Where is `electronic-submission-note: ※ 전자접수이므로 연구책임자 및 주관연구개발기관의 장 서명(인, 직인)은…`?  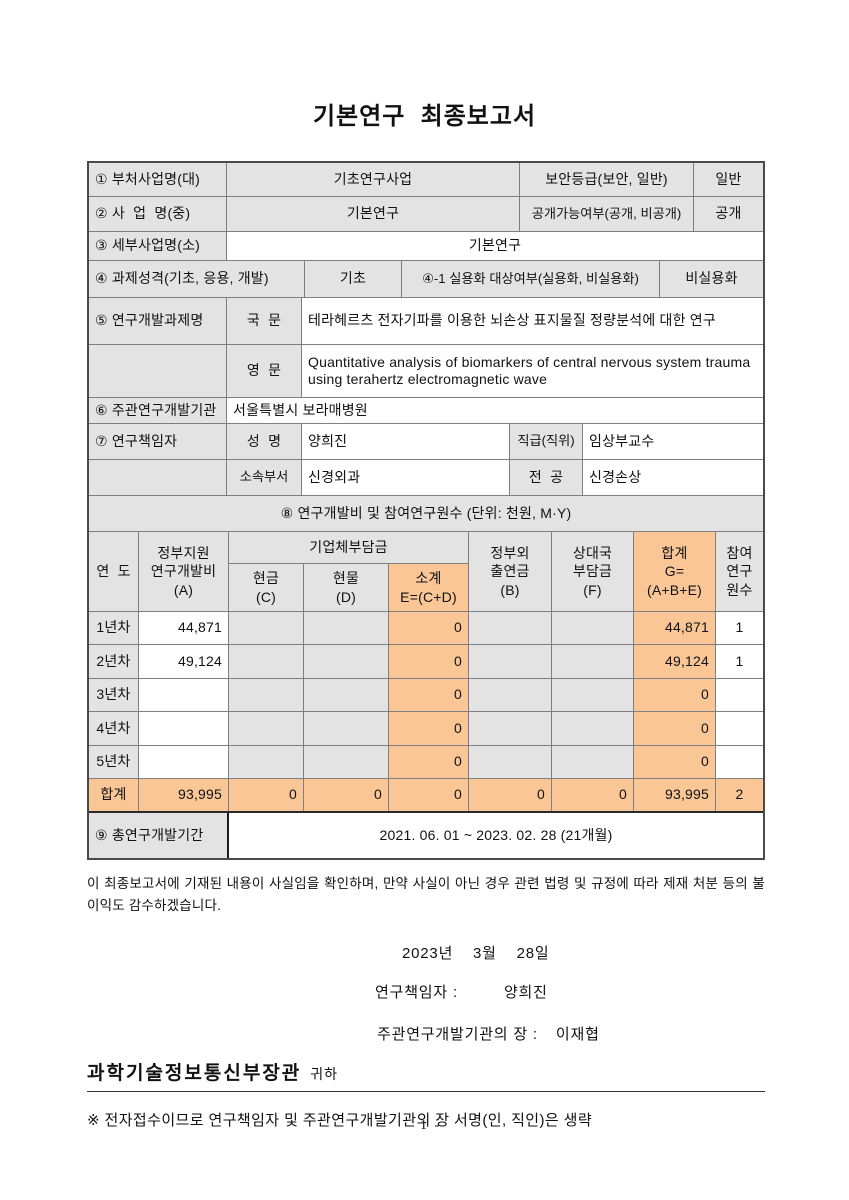
electronic-submission-note: ※ 전자접수이므로 연구책임자 및 주관연구개발기관의 장 서명(인, 직인)은… is located at coordinates (340, 1121).